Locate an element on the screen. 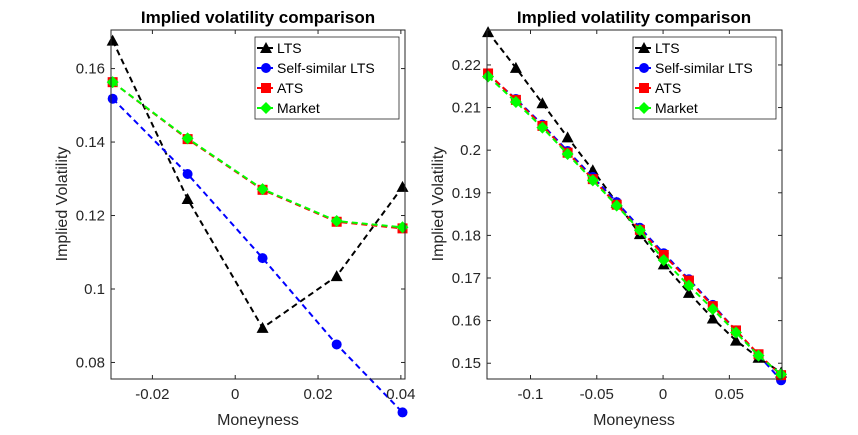 The width and height of the screenshot is (858, 435). left-y-tick-label: 0.12 is located at coordinates (90, 216).